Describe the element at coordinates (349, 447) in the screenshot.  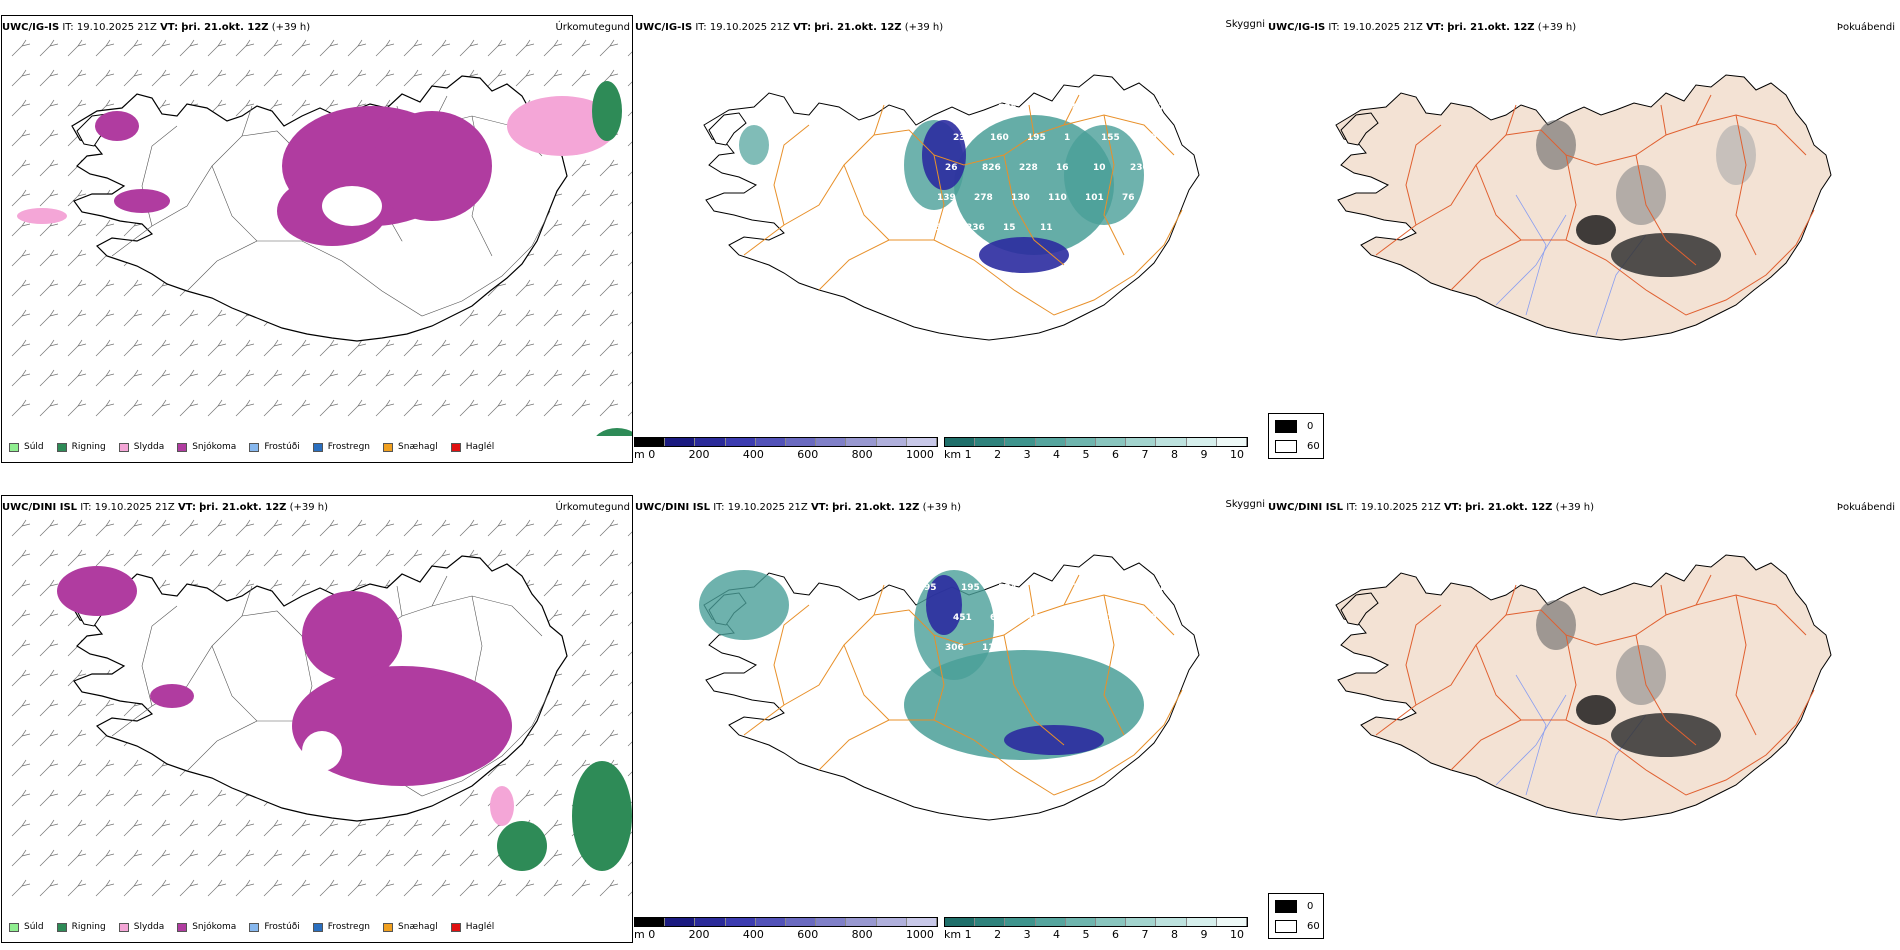
I see `legend-label: Frostregn` at that location.